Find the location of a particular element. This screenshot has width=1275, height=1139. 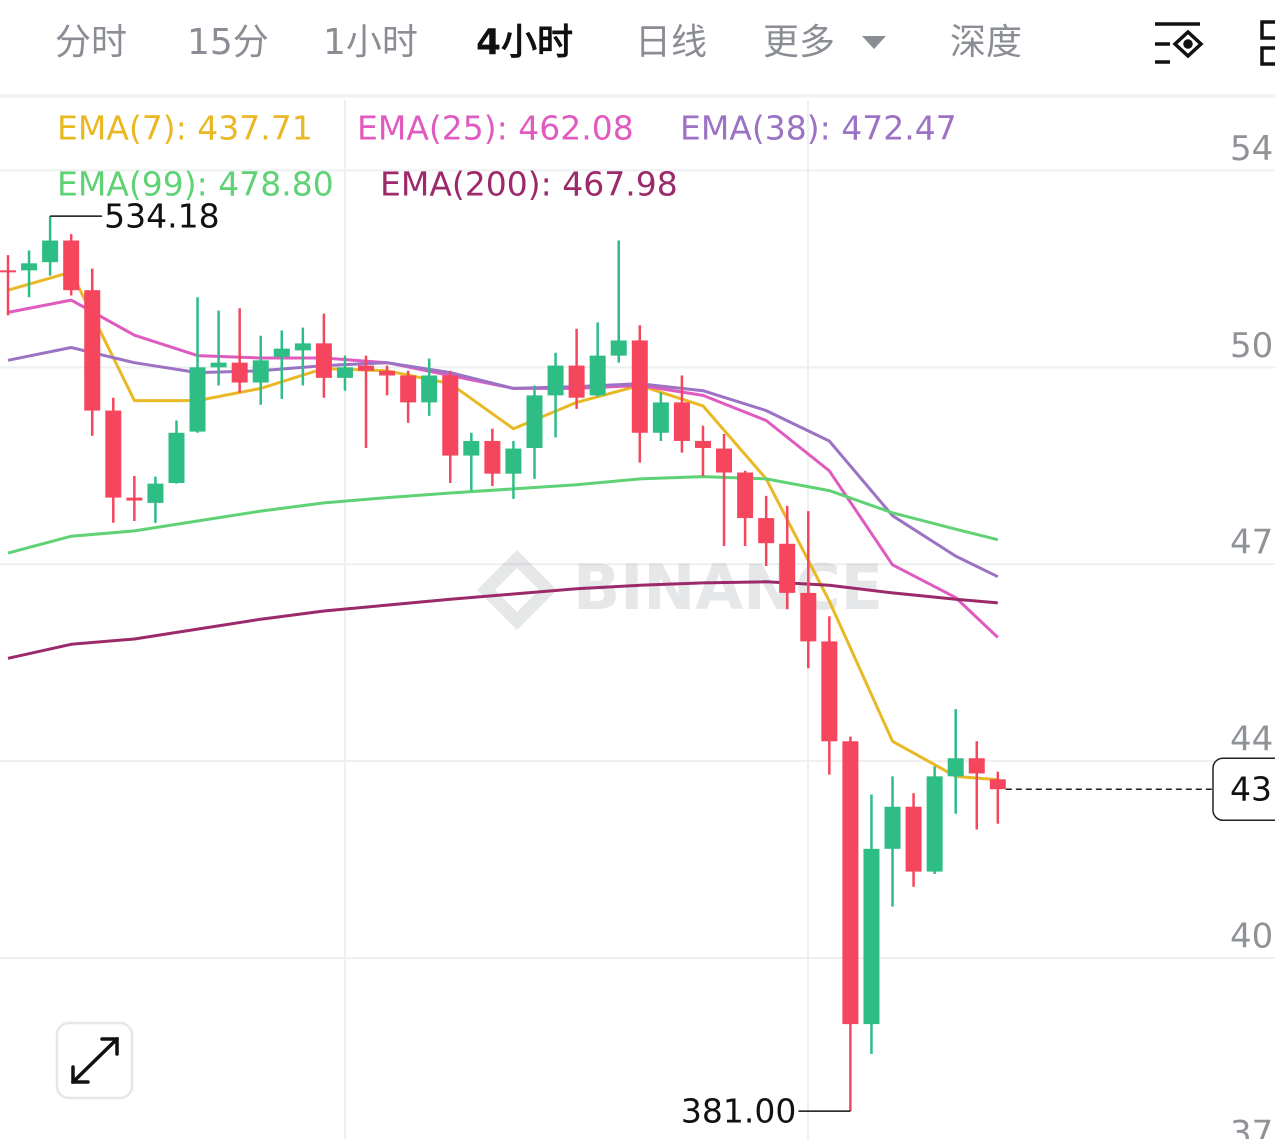

timeframe-tabs: 分时 15分 1小时 4小时 日线 更多 深度 is located at coordinates (538, 42).